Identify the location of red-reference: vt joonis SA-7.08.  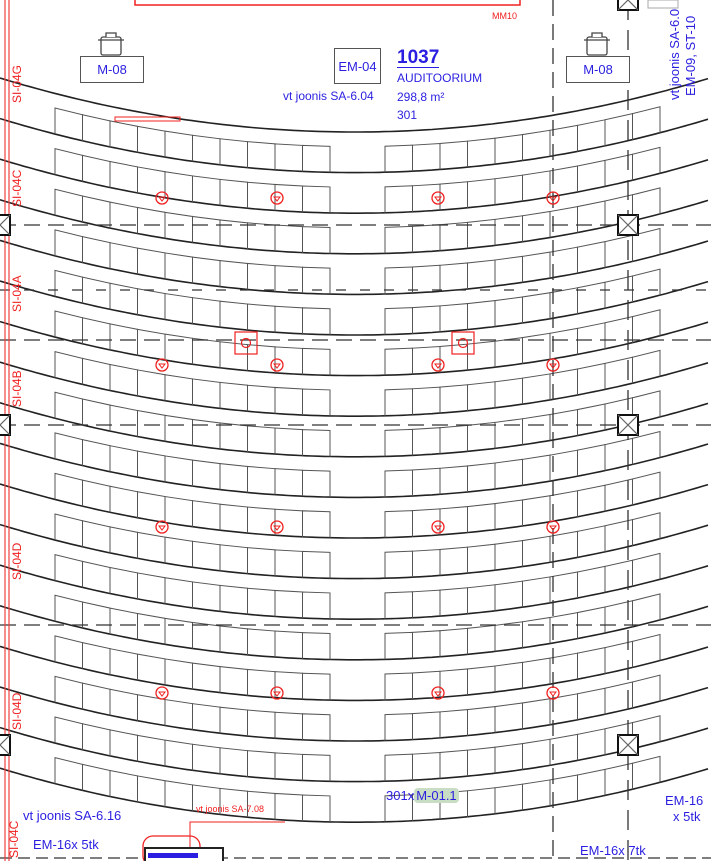
(230, 809).